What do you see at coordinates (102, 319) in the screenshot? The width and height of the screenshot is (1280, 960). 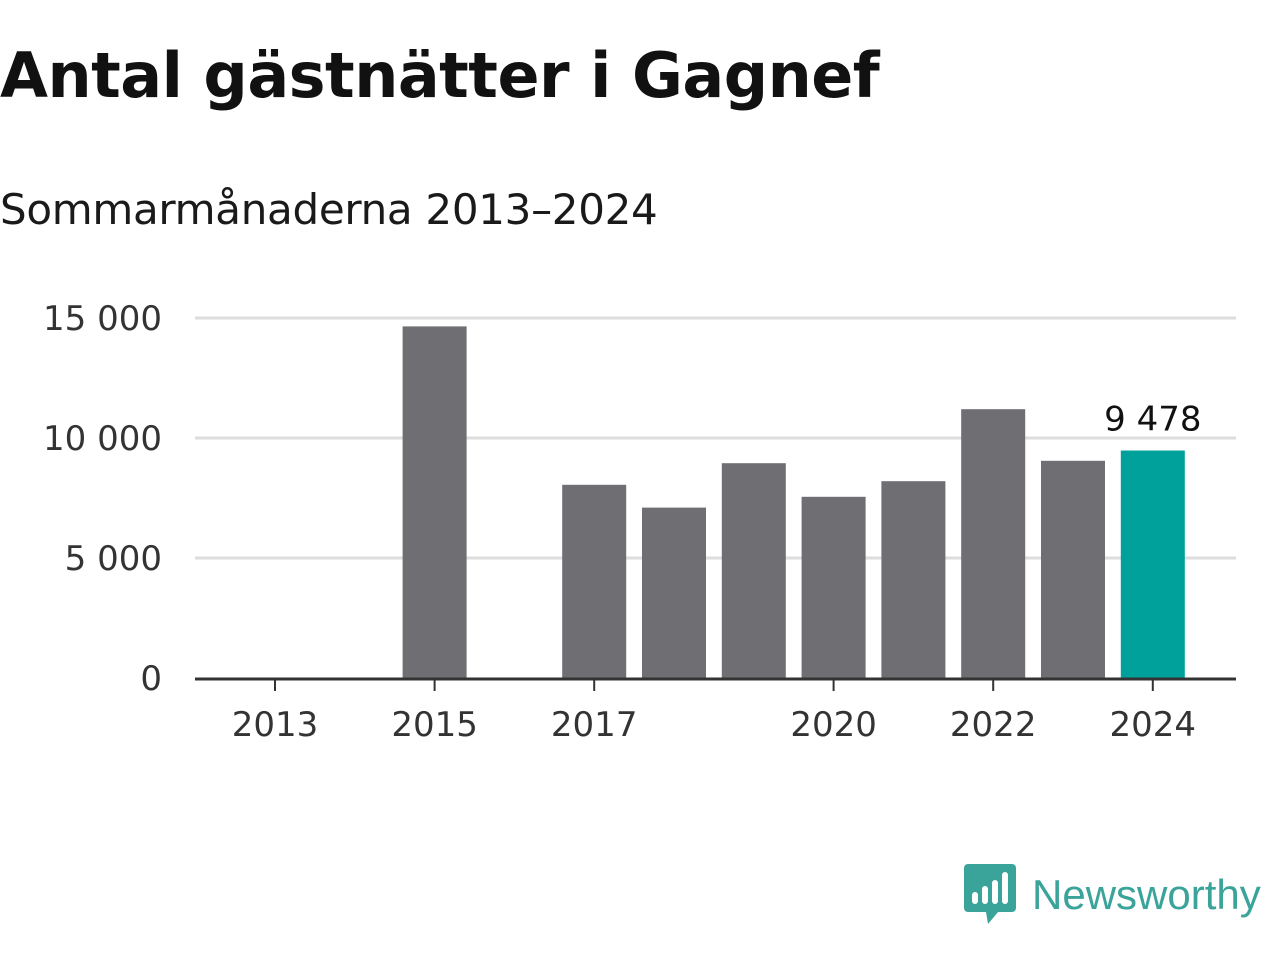 I see `y-tick-label: 15 000` at bounding box center [102, 319].